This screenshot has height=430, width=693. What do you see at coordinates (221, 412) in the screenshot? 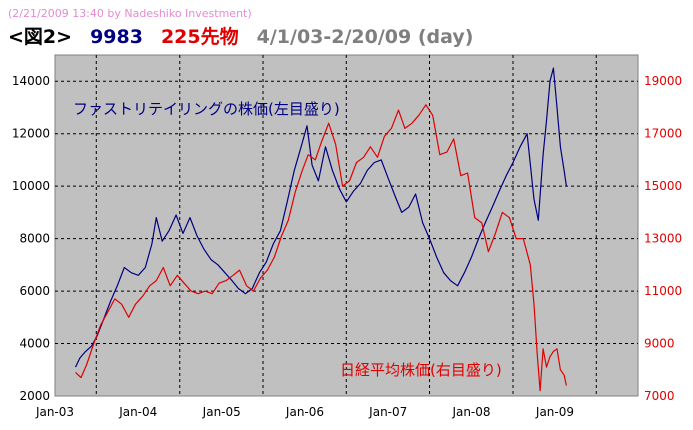
I see `x-tick-label: Jan-05` at bounding box center [221, 412].